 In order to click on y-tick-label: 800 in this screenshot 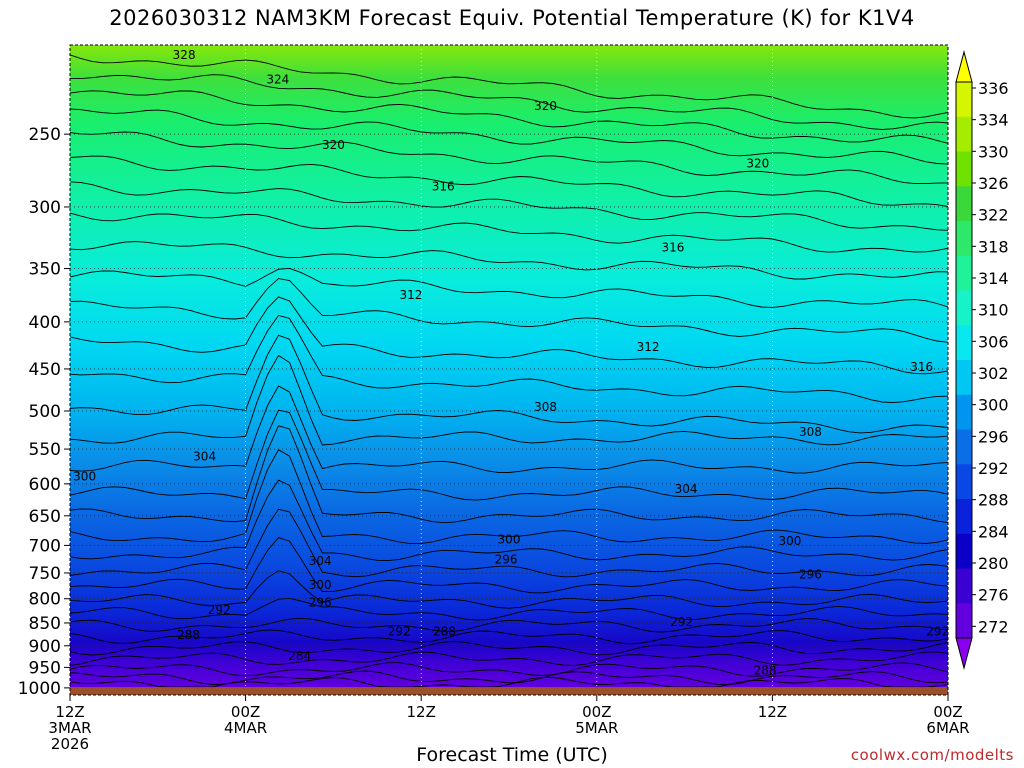, I will do `click(45, 600)`.